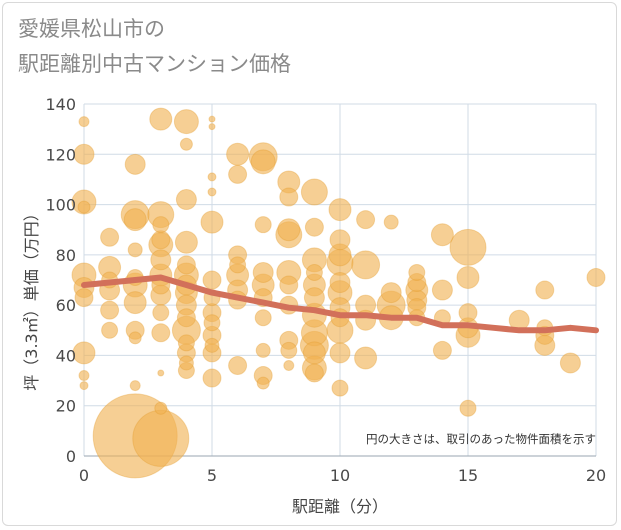 The height and width of the screenshot is (530, 621). Describe the element at coordinates (66, 355) in the screenshot. I see `y-tick-label: 40` at that location.